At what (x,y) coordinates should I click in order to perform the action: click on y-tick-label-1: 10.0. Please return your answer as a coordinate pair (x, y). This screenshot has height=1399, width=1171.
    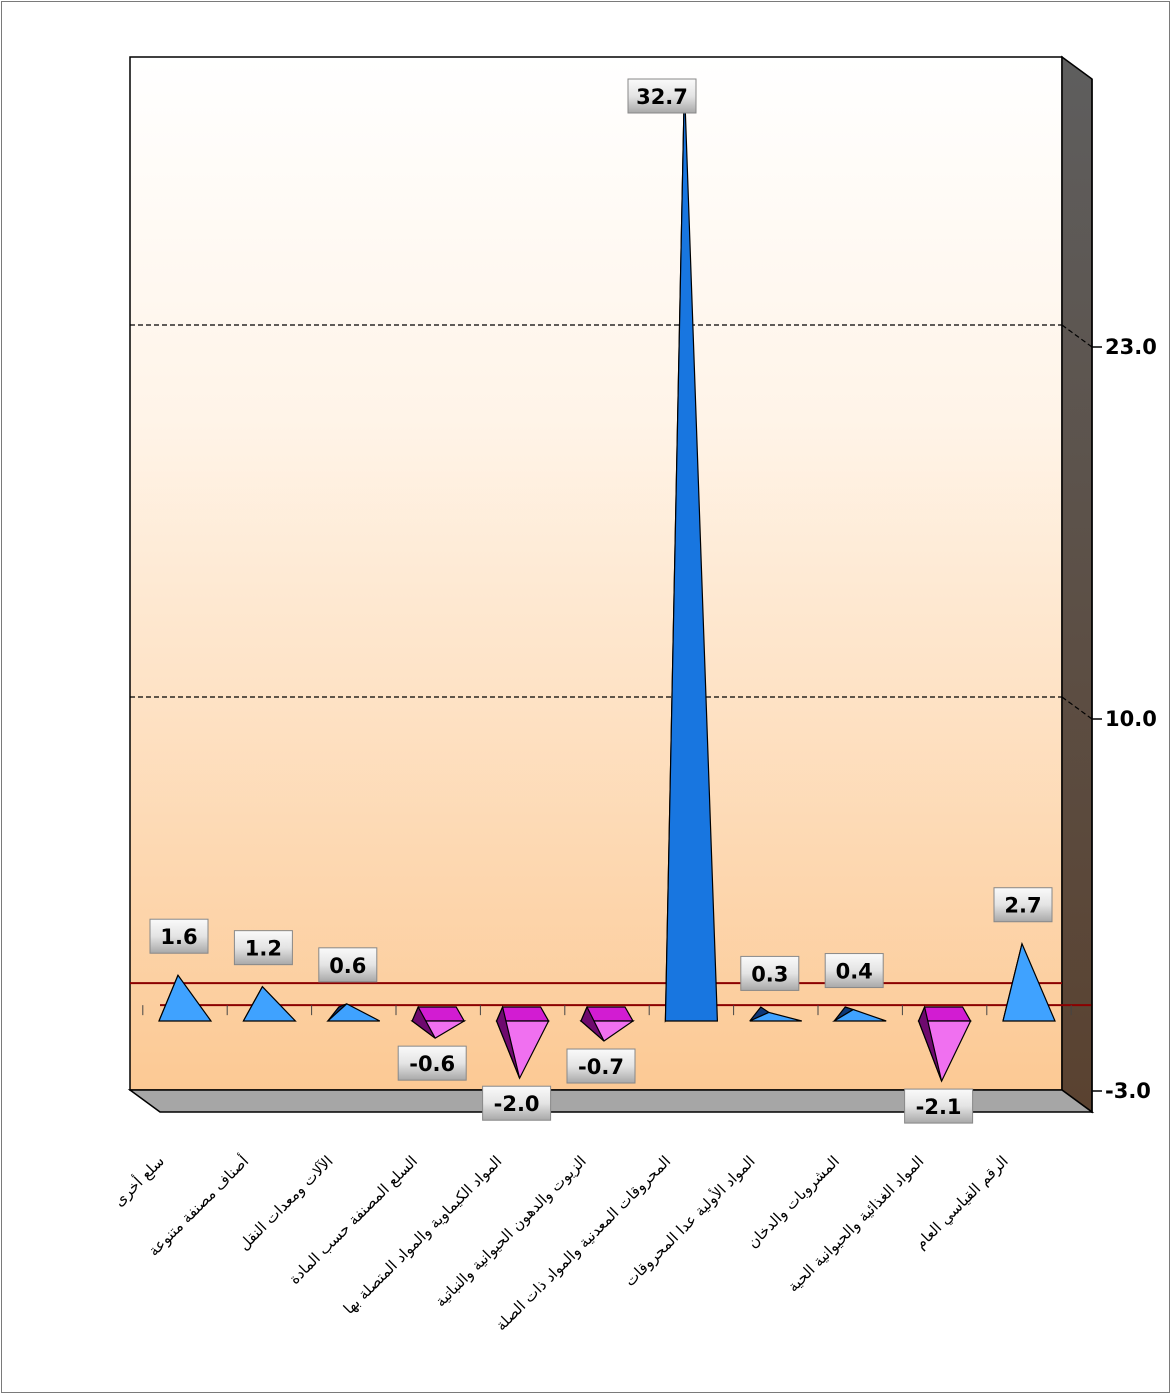
    Looking at the image, I should click on (1131, 719).